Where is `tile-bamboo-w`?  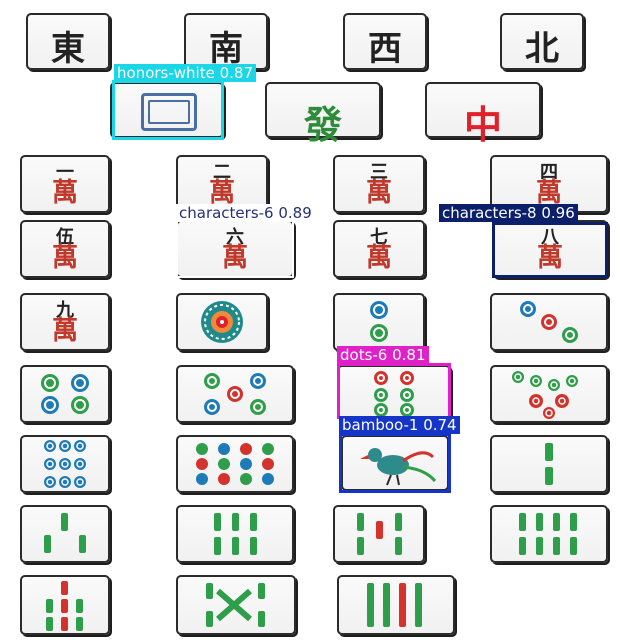 tile-bamboo-w is located at coordinates (236, 605).